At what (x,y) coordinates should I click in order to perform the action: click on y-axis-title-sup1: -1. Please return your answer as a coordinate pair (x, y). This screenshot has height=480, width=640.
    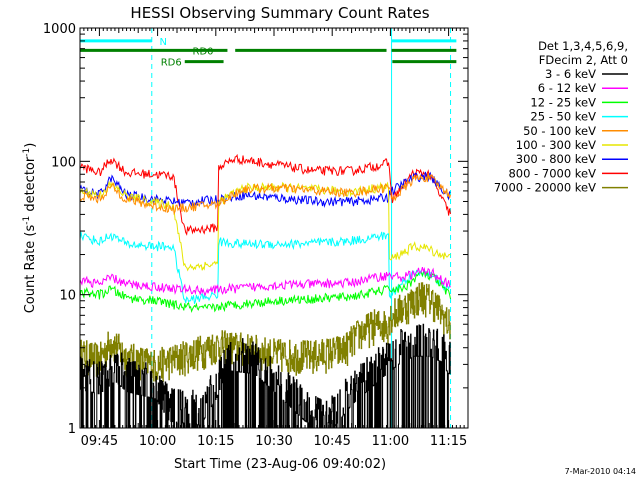
    Looking at the image, I should click on (27, 220).